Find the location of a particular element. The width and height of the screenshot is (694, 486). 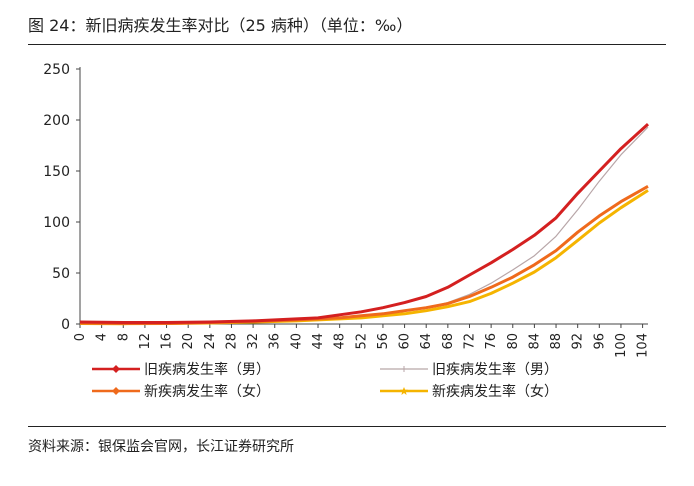

y-tick-label: 150 is located at coordinates (56, 172).